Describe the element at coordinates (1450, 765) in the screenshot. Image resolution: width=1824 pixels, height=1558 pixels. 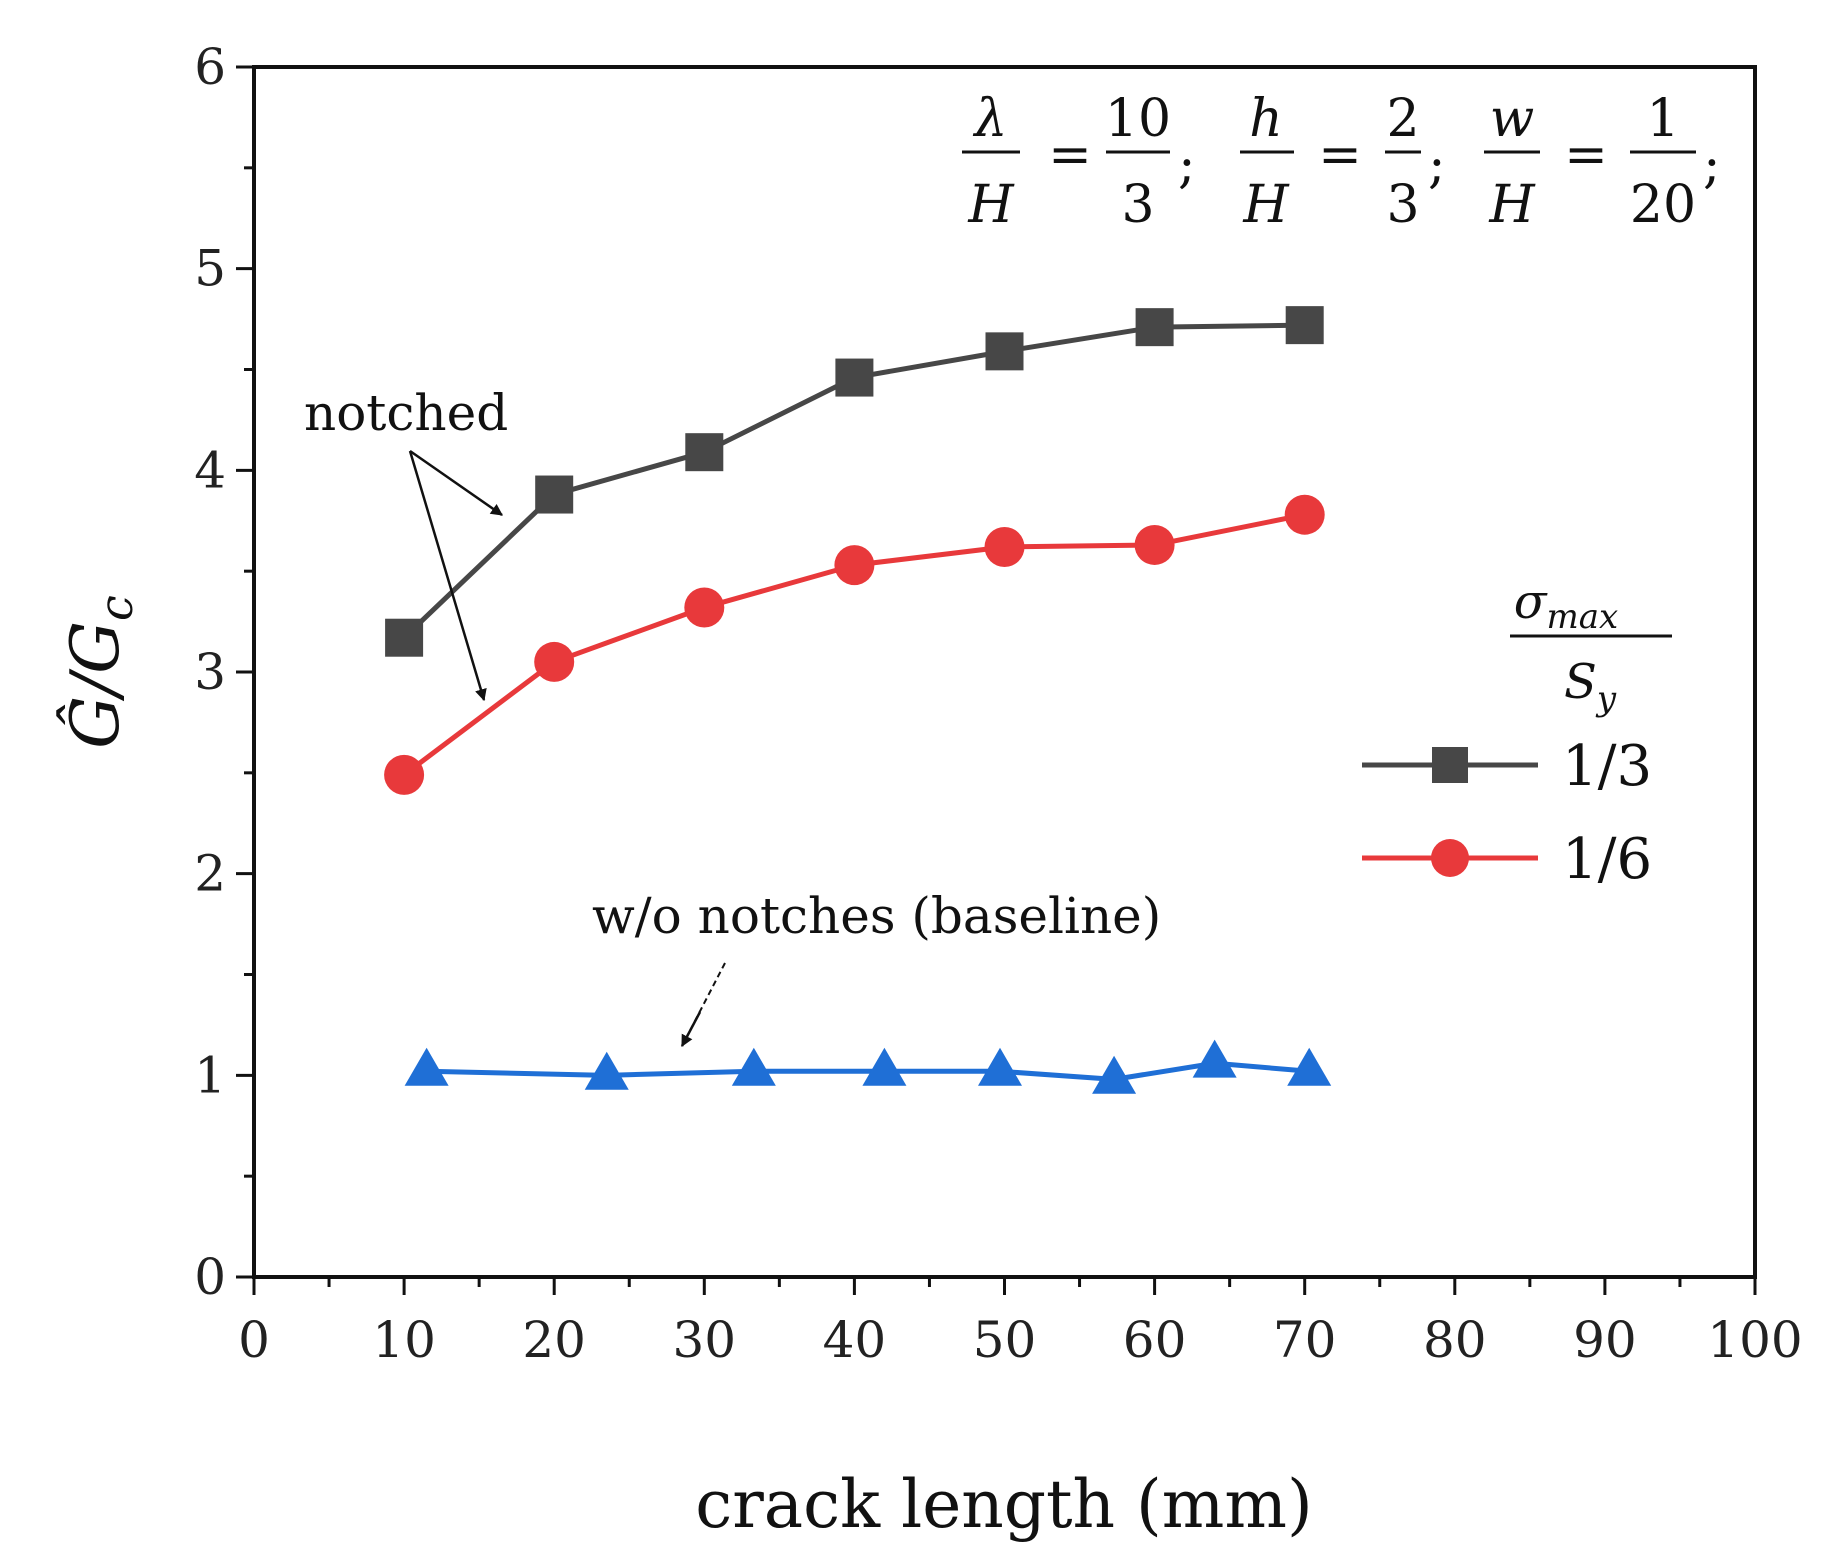
I see `legend-marker-square` at that location.